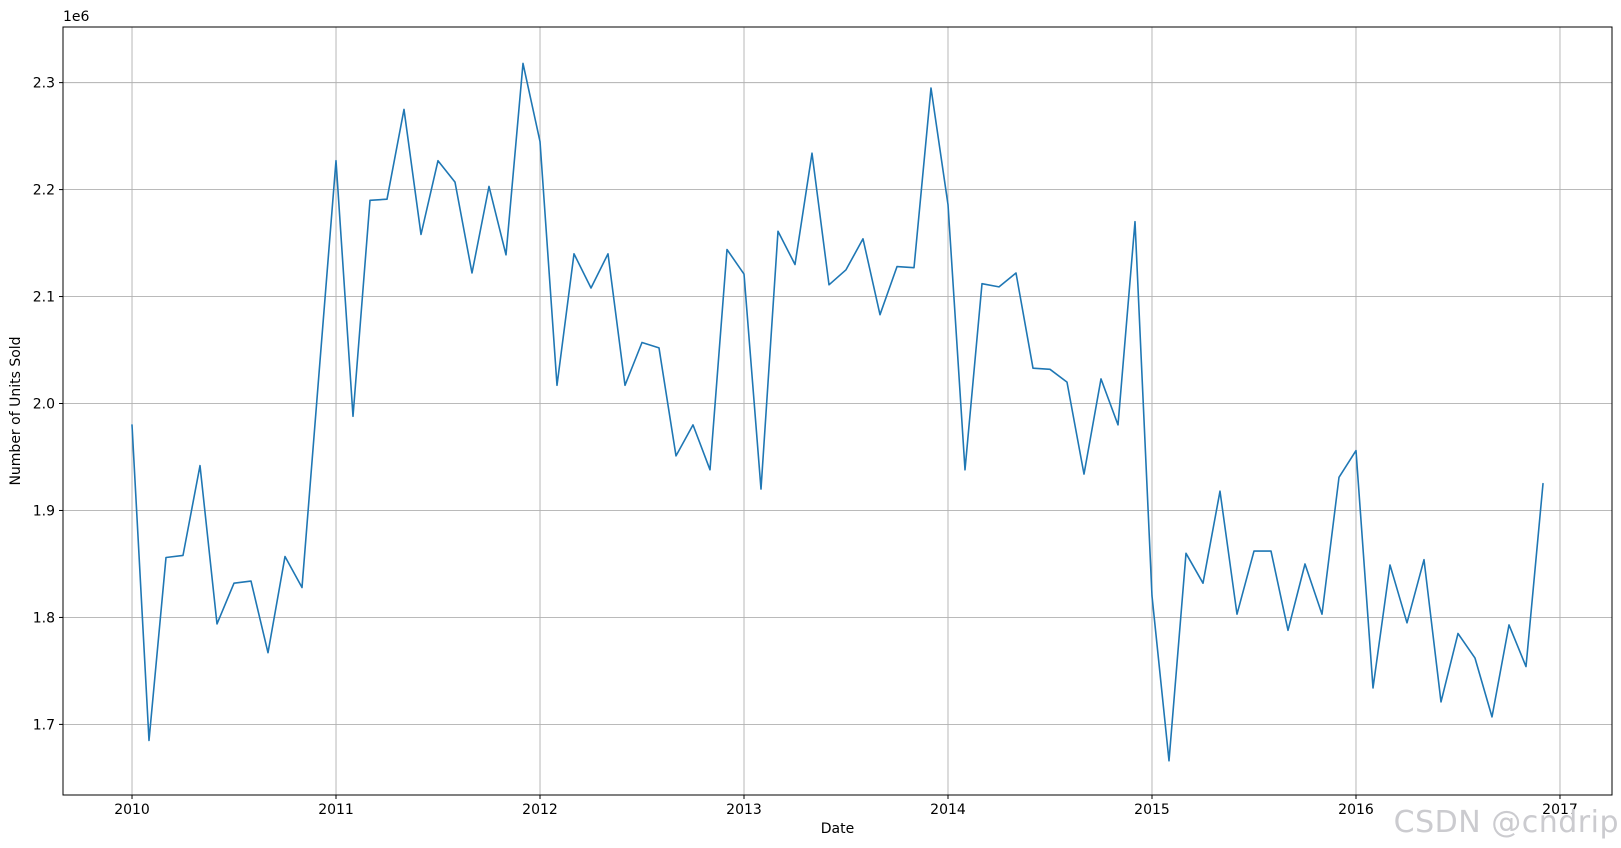 The width and height of the screenshot is (1621, 848). What do you see at coordinates (16, 410) in the screenshot?
I see `y-axis-label: Number of Units Sold` at bounding box center [16, 410].